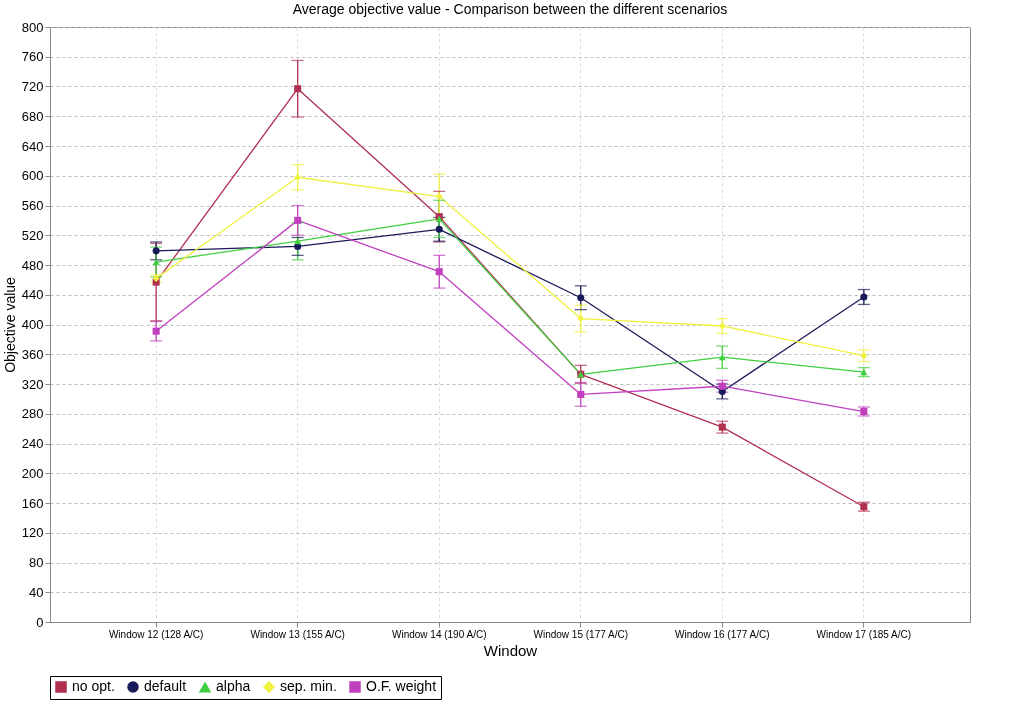 This screenshot has width=1013, height=719. I want to click on y-tick-label: 400, so click(32, 324).